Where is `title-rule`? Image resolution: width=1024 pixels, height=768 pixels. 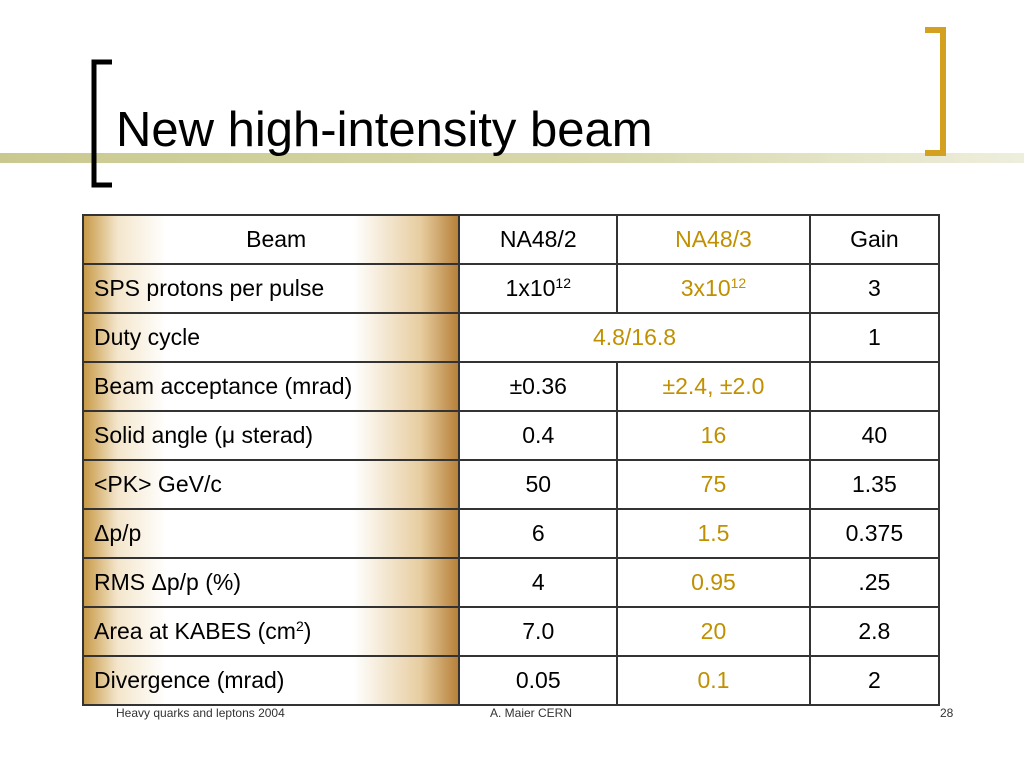
title-rule is located at coordinates (512, 158).